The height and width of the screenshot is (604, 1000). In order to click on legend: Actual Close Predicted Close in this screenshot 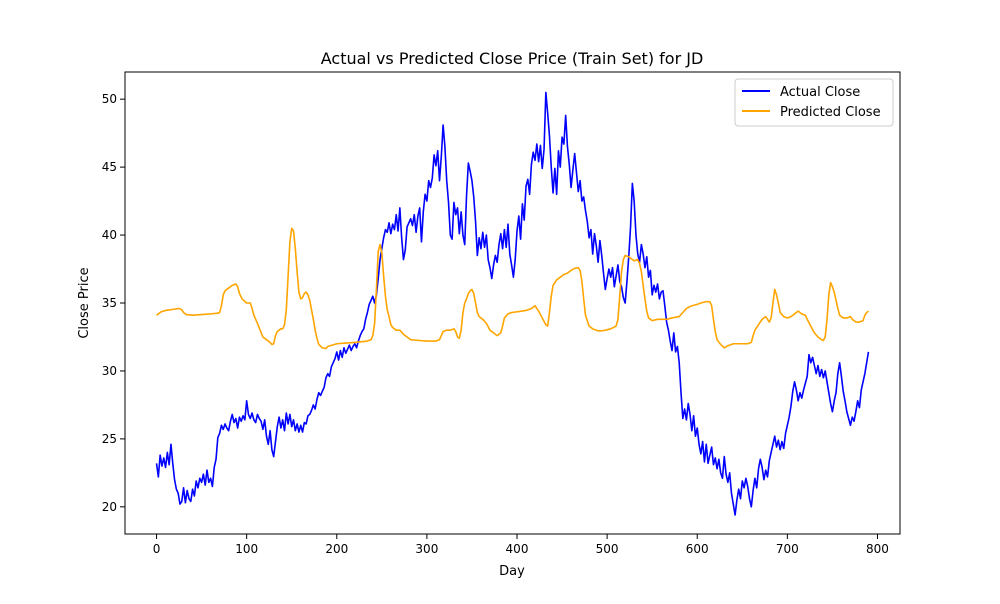, I will do `click(814, 102)`.